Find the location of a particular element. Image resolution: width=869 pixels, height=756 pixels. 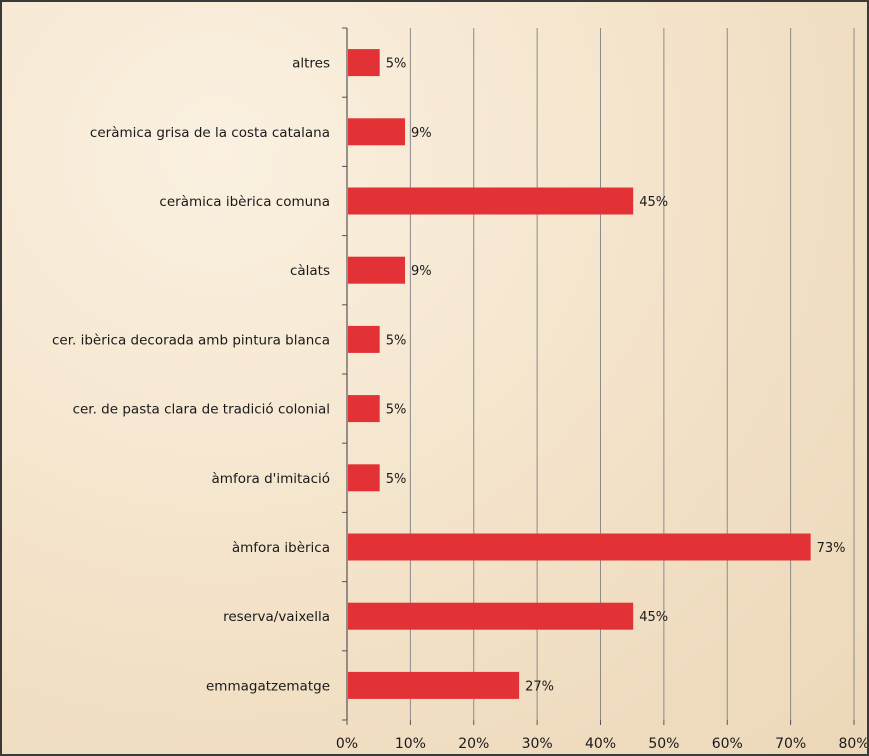

category-label: reserva/vaixella is located at coordinates (276, 617).